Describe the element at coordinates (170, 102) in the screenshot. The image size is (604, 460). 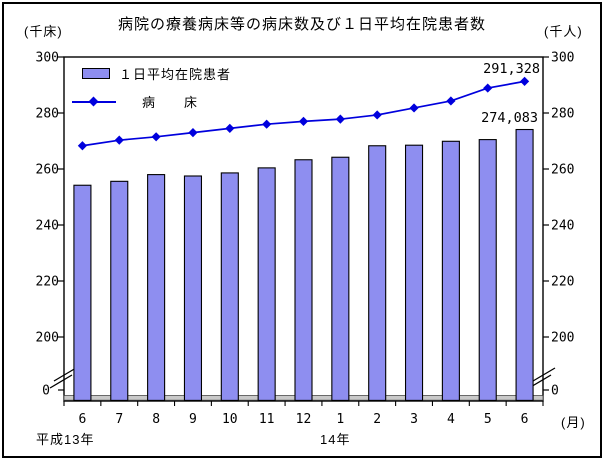
I see `legend-line-label: 病 床` at that location.